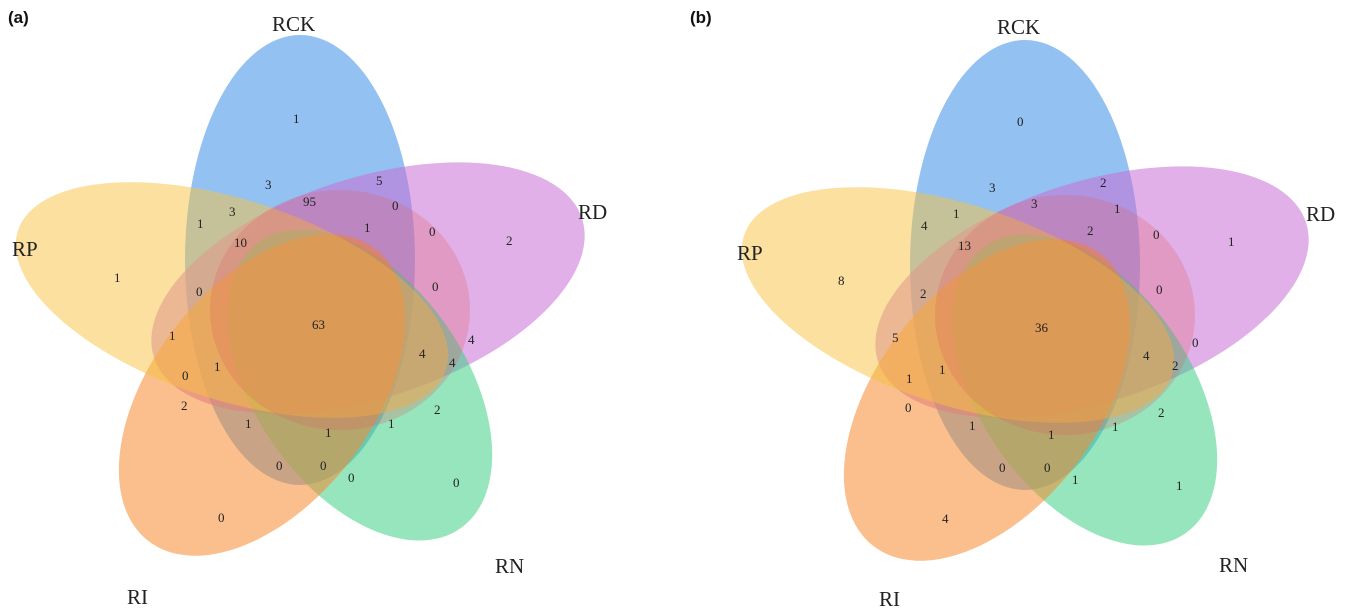  What do you see at coordinates (945, 518) in the screenshot?
I see `count-only-ri: 4` at bounding box center [945, 518].